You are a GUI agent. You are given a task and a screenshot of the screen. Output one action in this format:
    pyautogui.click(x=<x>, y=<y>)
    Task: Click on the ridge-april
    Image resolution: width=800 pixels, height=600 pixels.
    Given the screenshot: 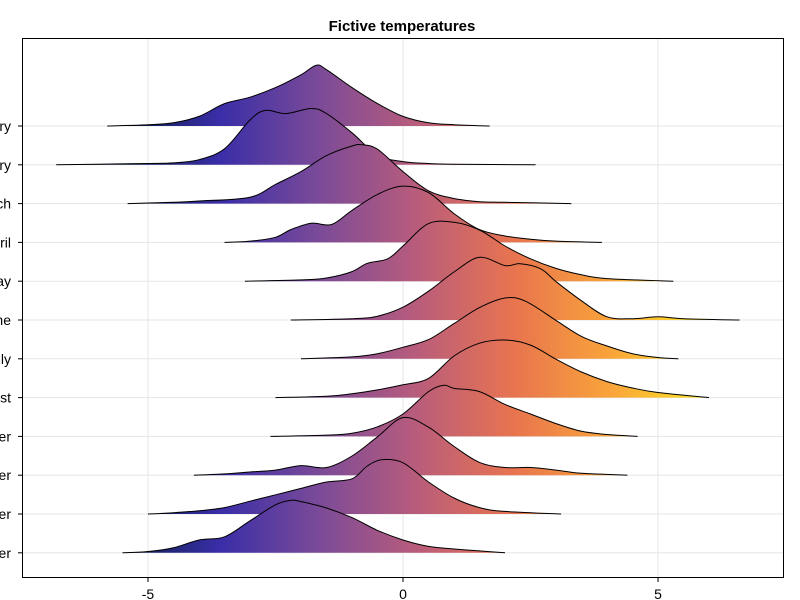 What is the action you would take?
    pyautogui.click(x=413, y=214)
    